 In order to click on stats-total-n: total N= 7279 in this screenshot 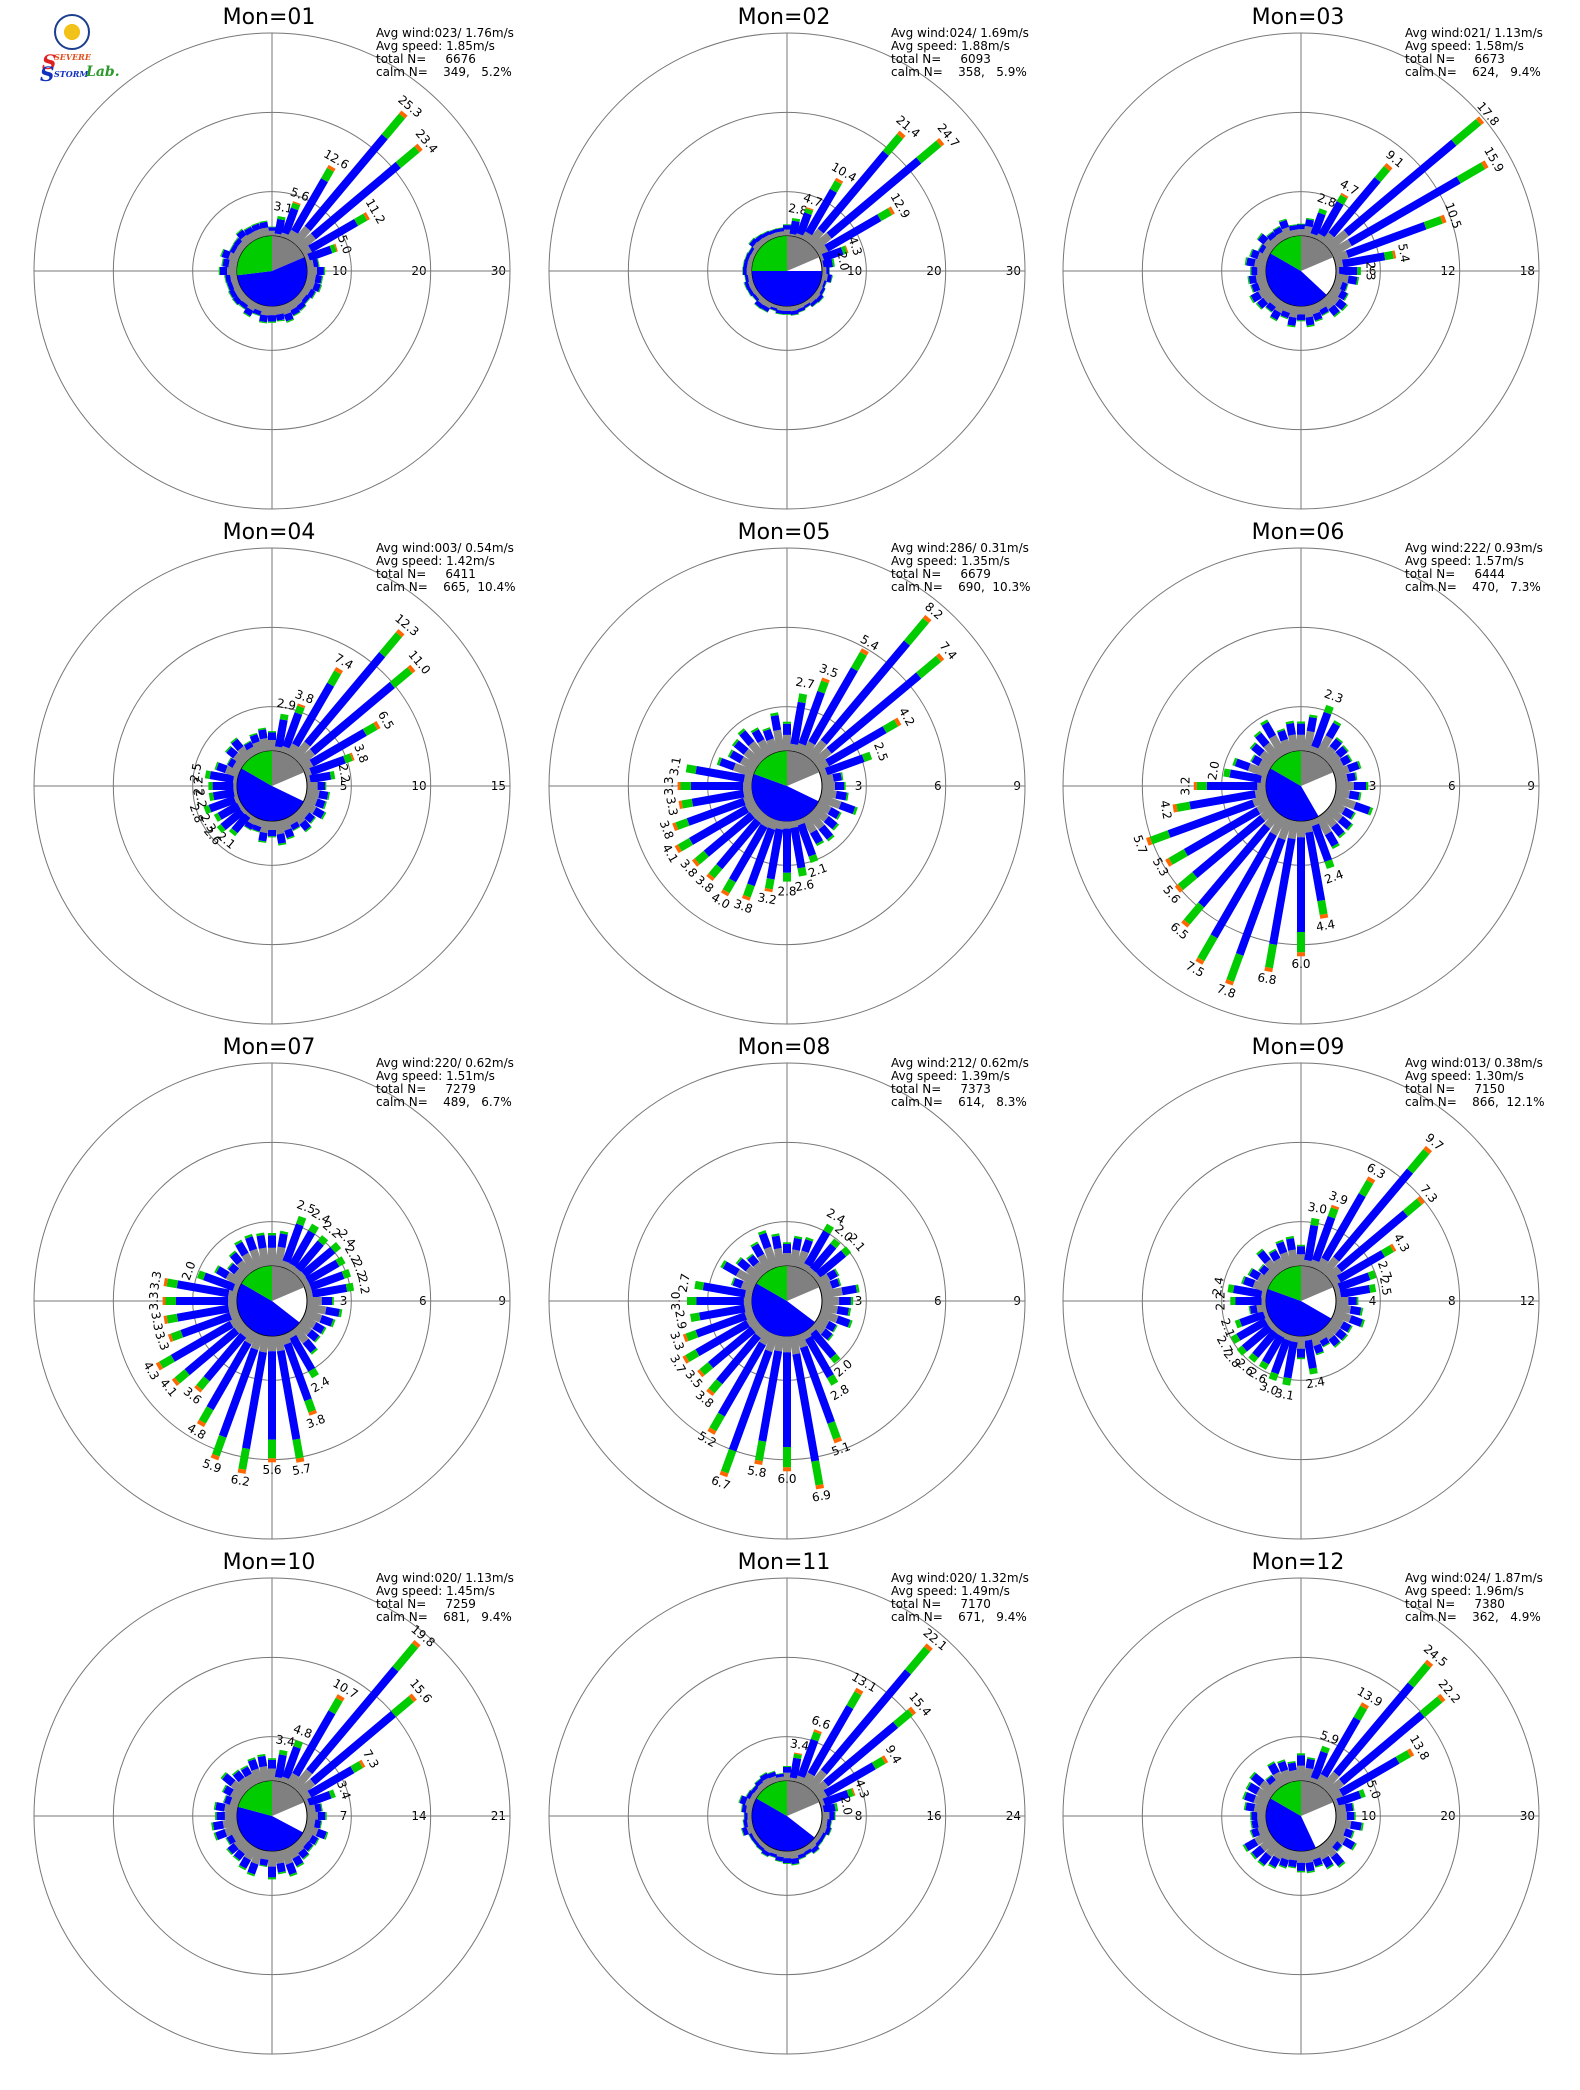, I will do `click(426, 1089)`.